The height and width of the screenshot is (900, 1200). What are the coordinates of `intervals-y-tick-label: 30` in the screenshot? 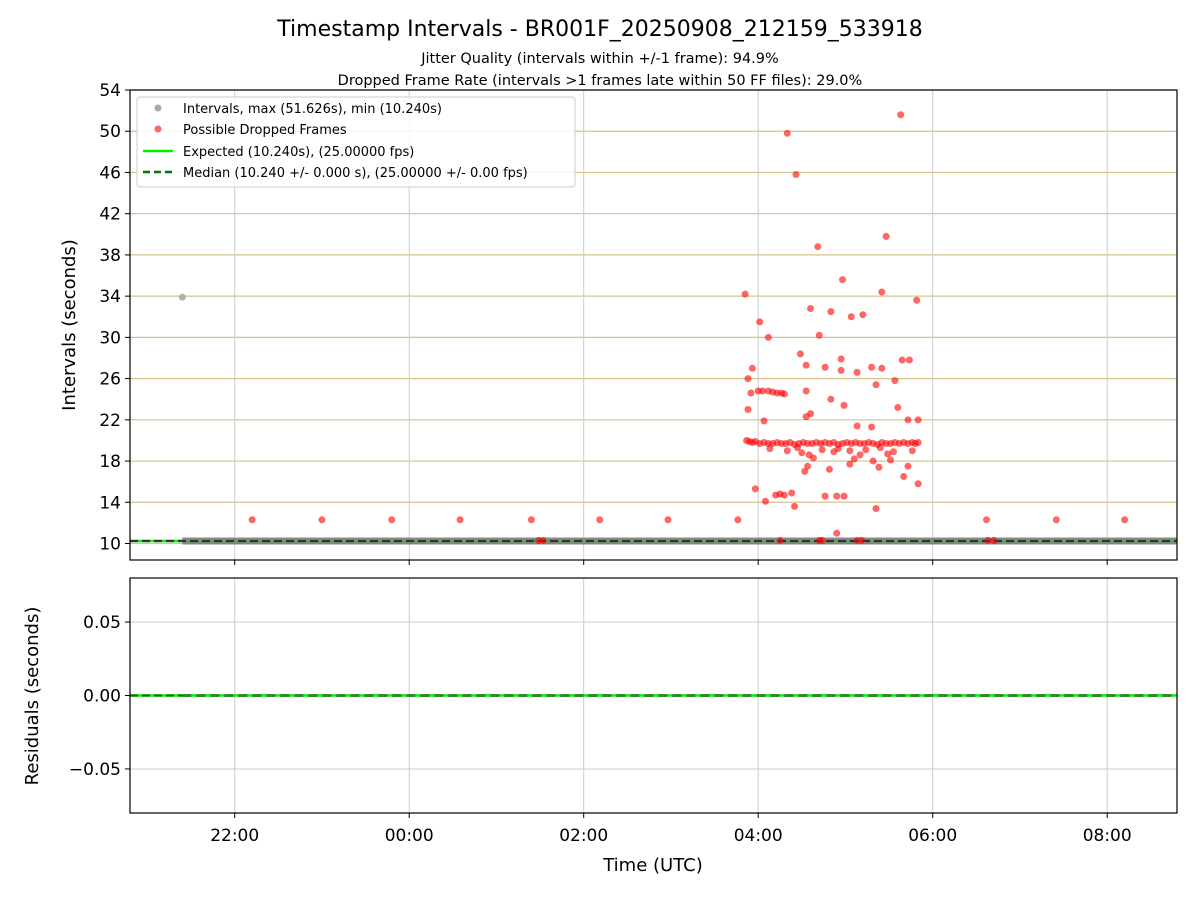 It's located at (110, 338).